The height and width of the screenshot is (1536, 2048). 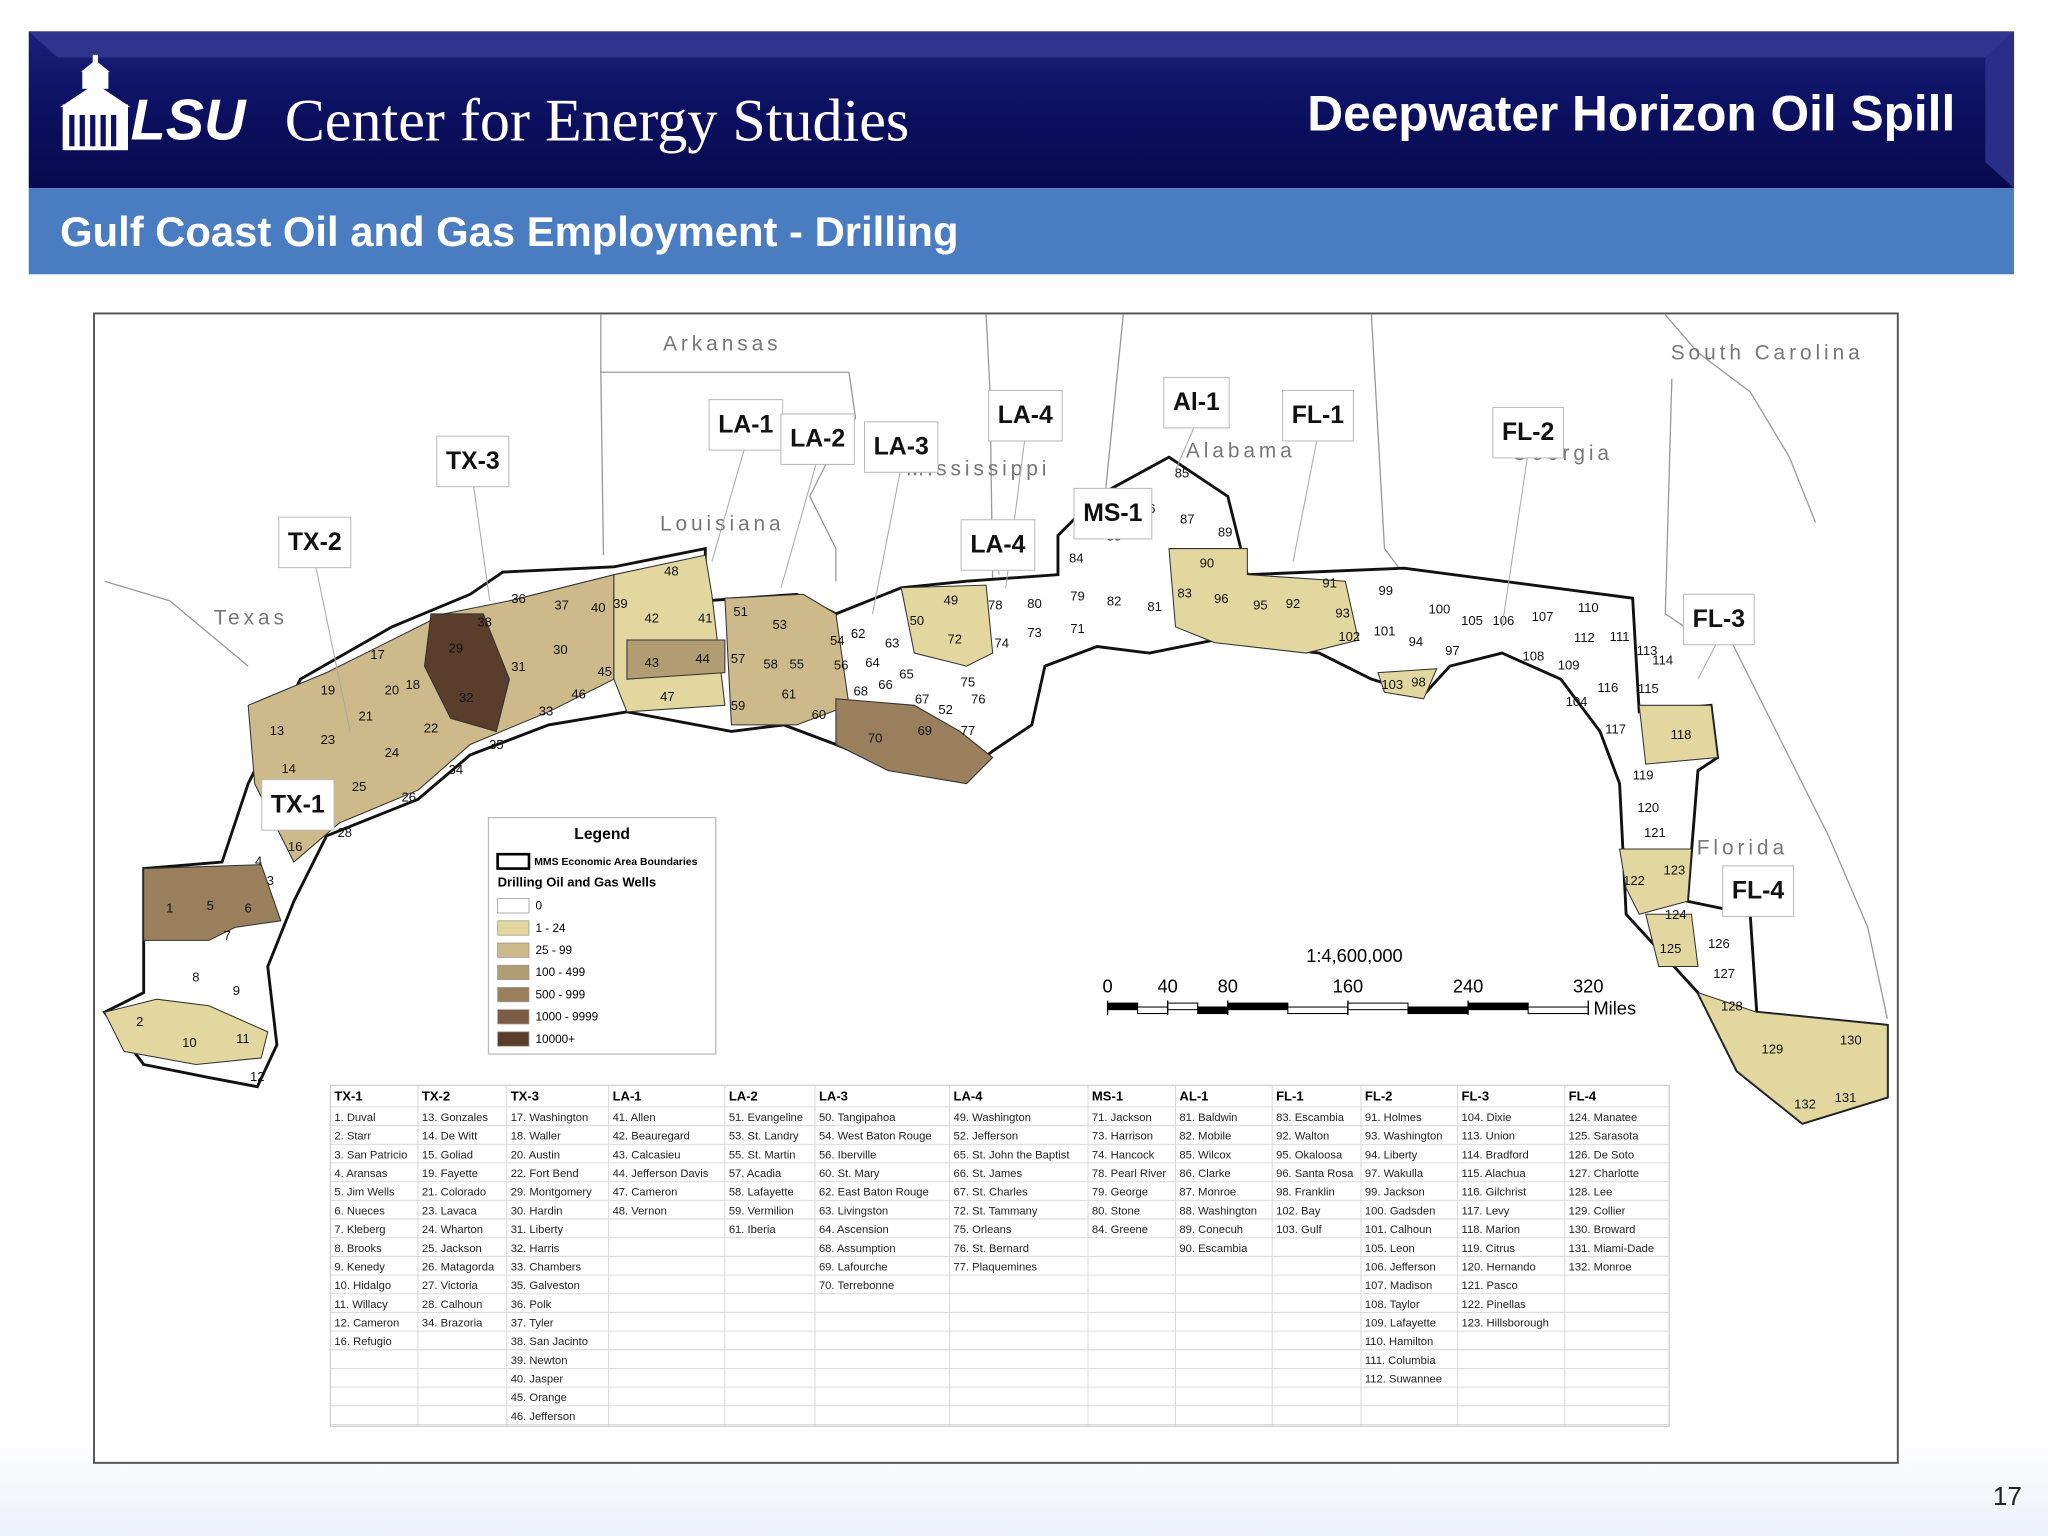 I want to click on table-cell: 87. Monroe, so click(x=1207, y=1193).